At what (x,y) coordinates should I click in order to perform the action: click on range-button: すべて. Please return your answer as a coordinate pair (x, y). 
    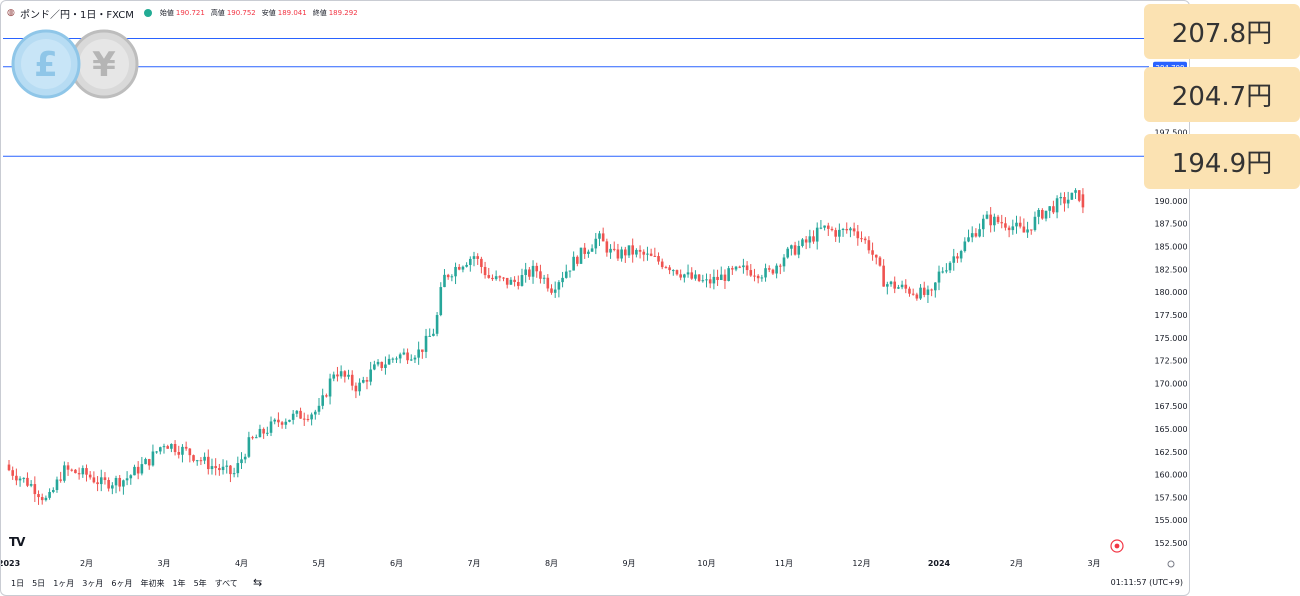
    Looking at the image, I should click on (226, 583).